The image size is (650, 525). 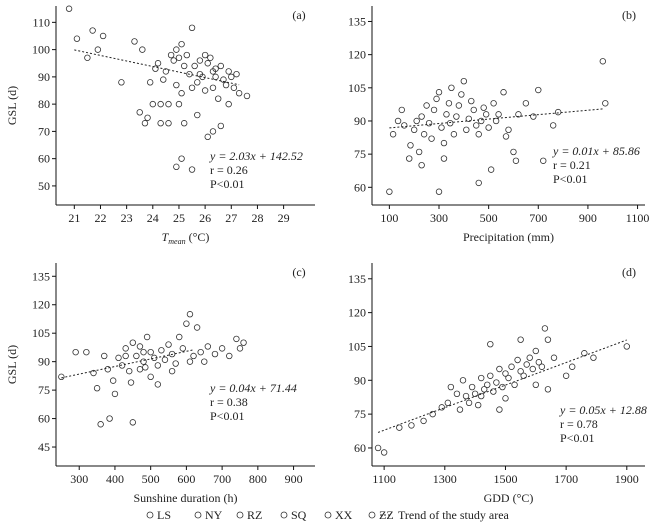 What do you see at coordinates (445, 479) in the screenshot?
I see `x-tick-label: 1300` at bounding box center [445, 479].